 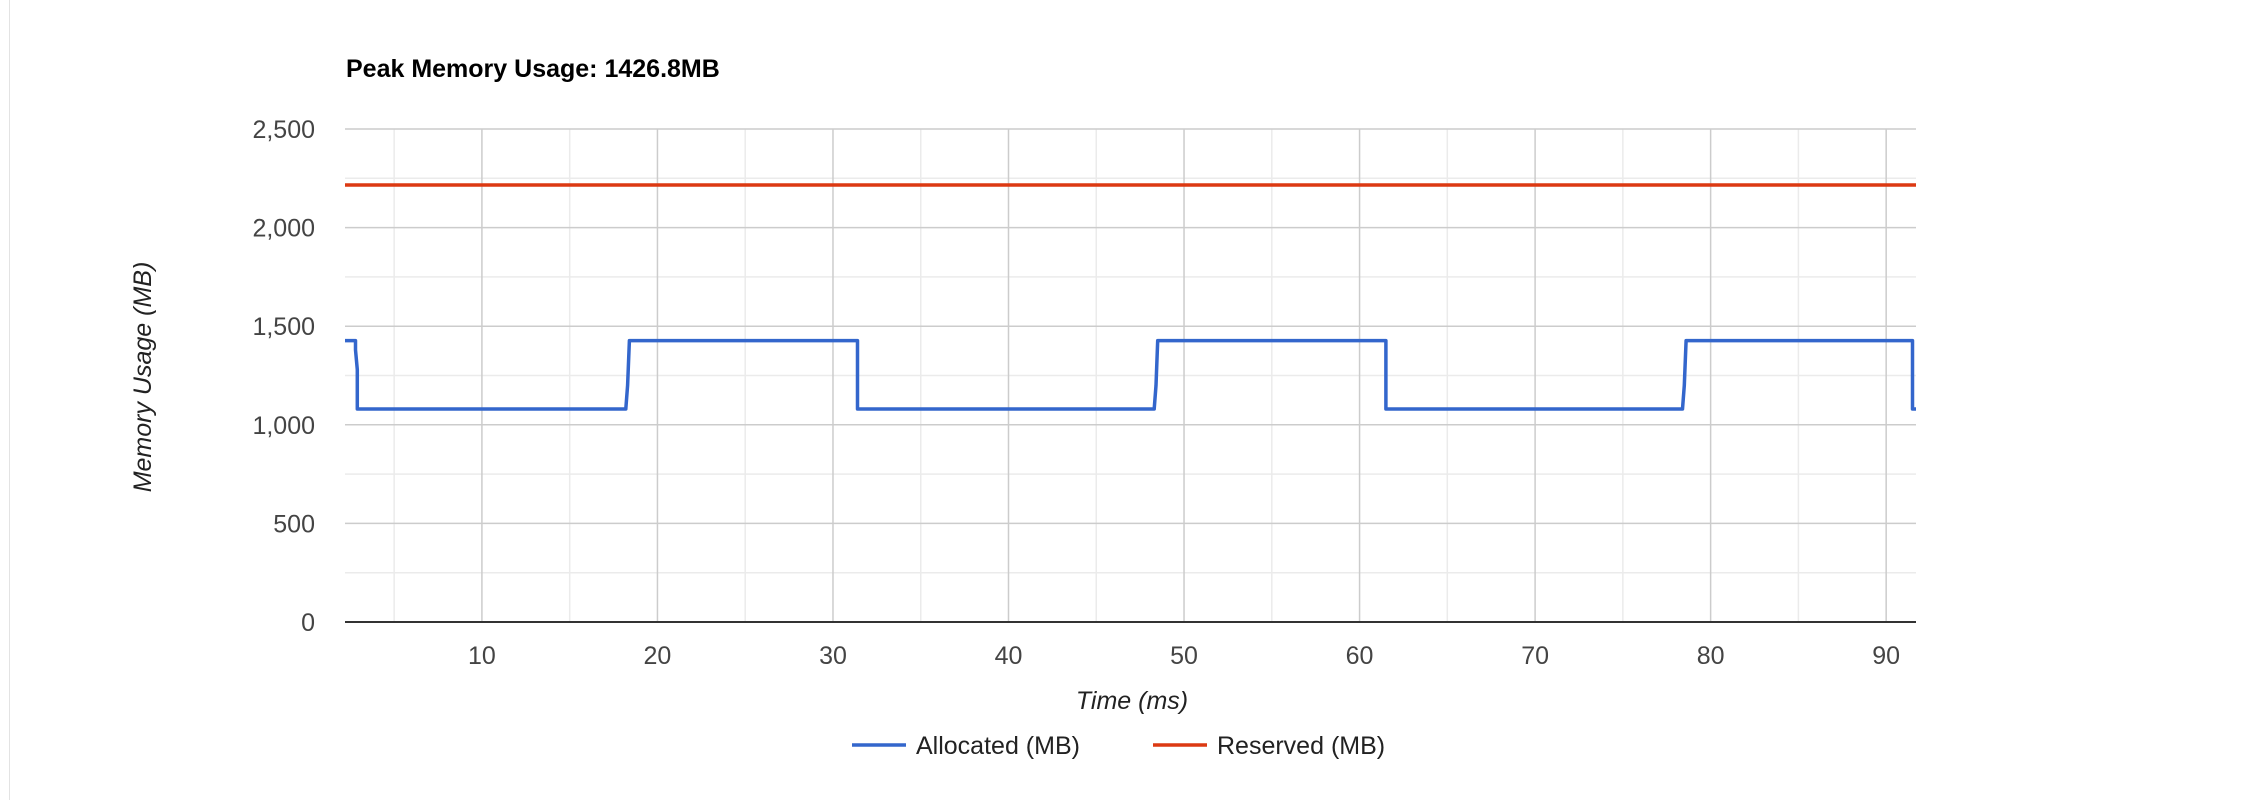 I want to click on x-tick-label: 40, so click(x=1009, y=656).